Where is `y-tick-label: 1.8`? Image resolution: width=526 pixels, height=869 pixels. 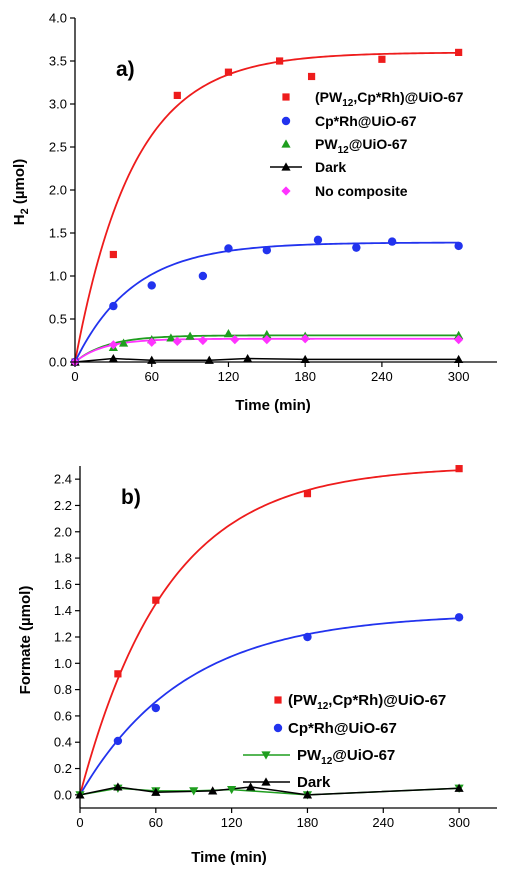
y-tick-label: 1.8 is located at coordinates (63, 558).